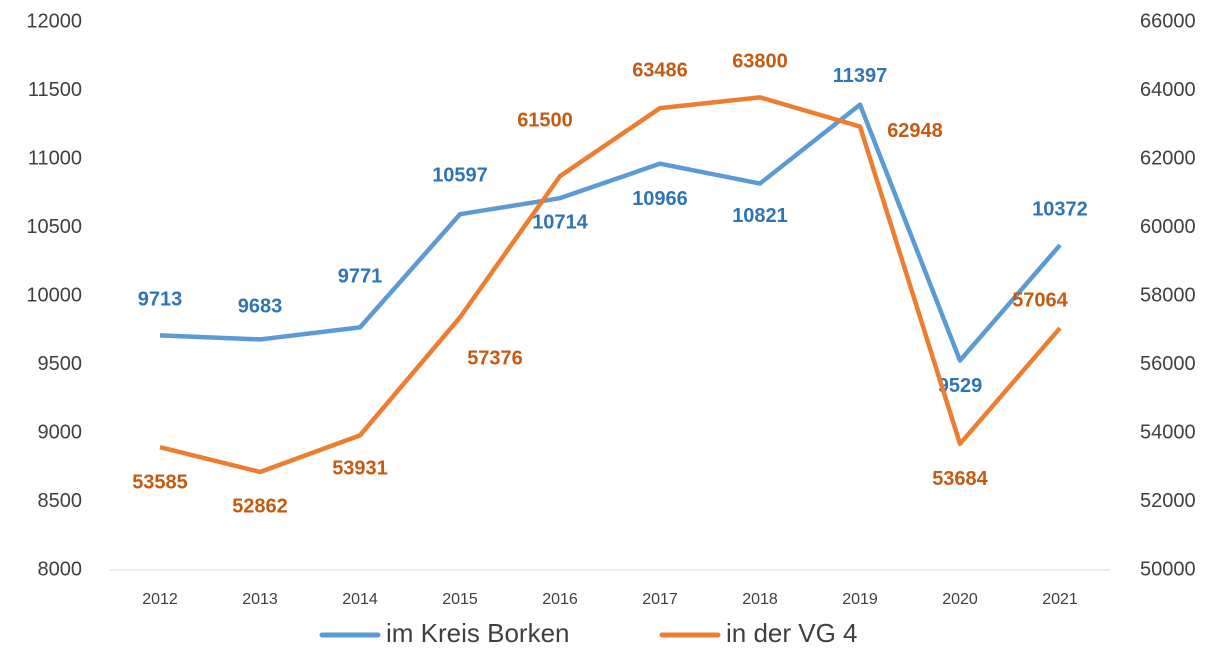 The width and height of the screenshot is (1229, 653). I want to click on y-tick-label: 10000, so click(54, 295).